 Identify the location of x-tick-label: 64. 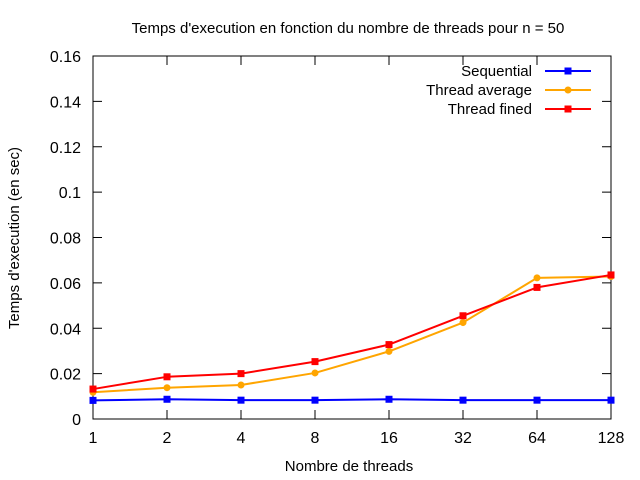
(537, 438).